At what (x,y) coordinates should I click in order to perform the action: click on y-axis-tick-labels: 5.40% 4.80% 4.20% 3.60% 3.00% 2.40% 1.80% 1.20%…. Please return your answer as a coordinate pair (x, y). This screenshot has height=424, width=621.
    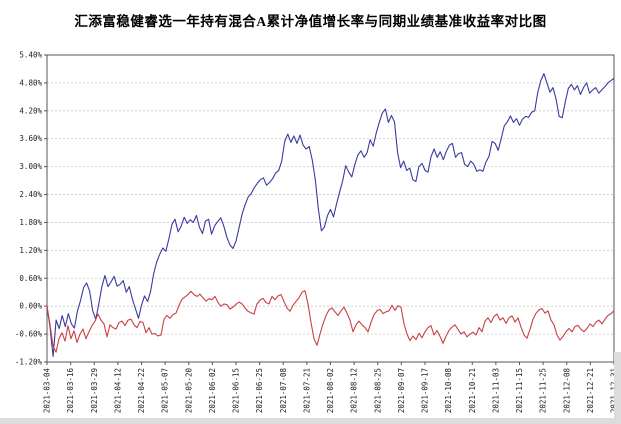
    Looking at the image, I should click on (29, 209).